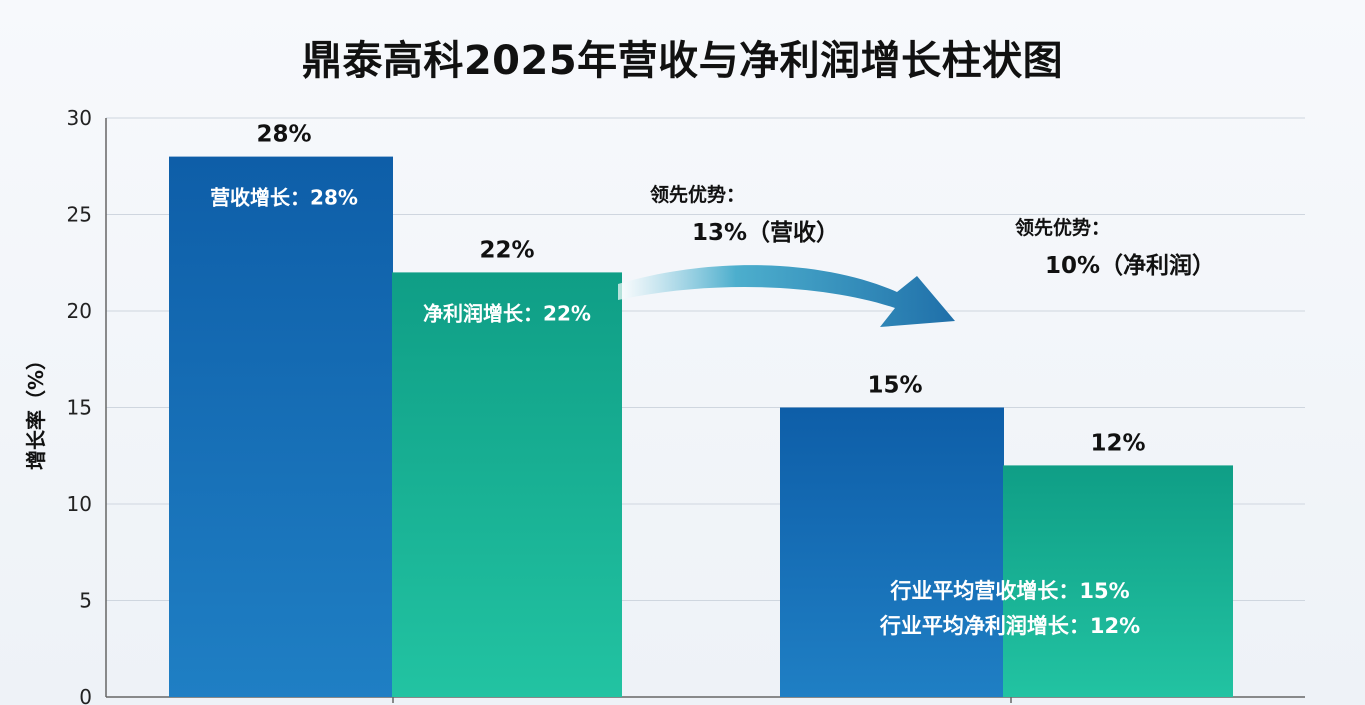 The width and height of the screenshot is (1365, 705). Describe the element at coordinates (1117, 443) in the screenshot. I see `bar-value-label: 12%` at that location.